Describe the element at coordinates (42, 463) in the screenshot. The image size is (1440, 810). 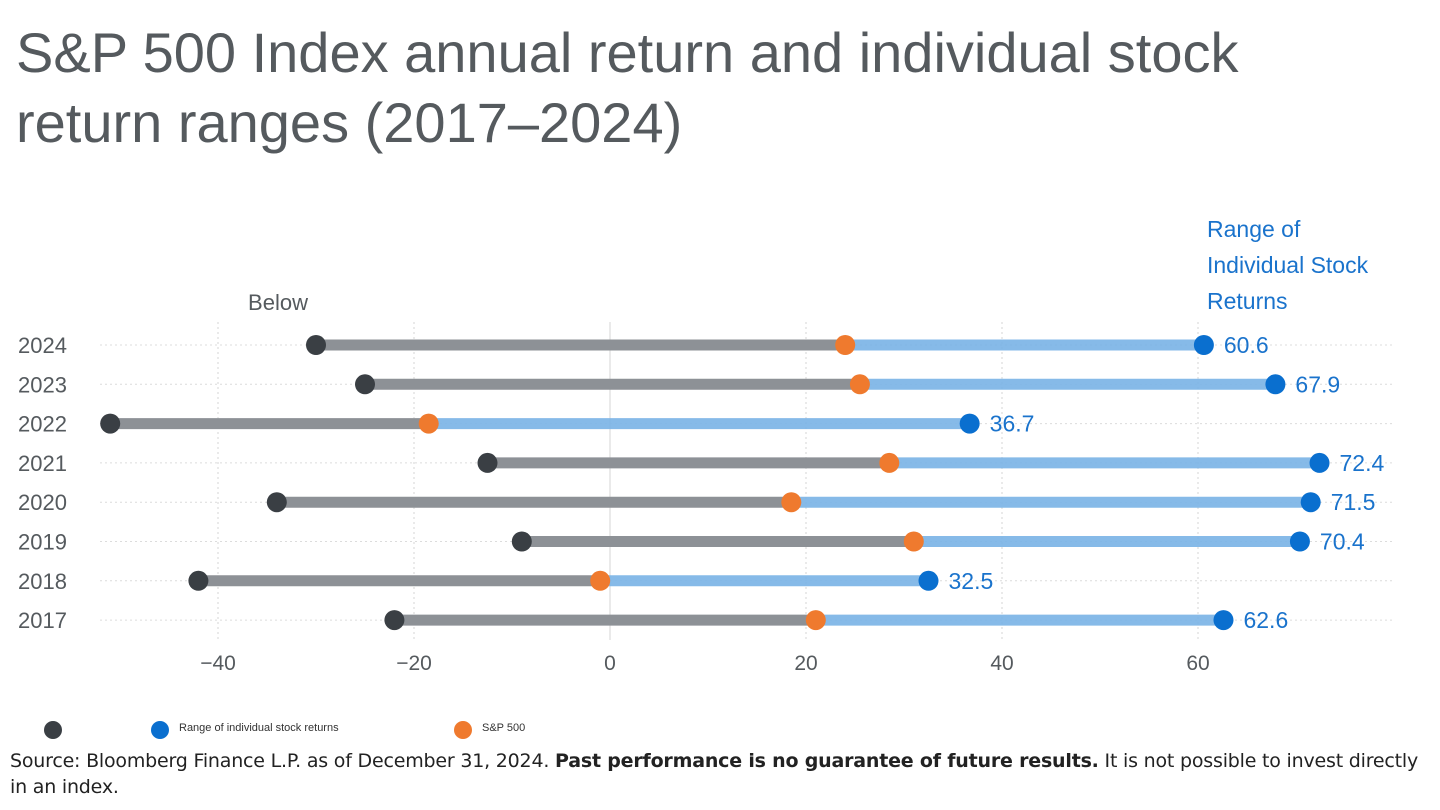
I see `year-label: 2021` at that location.